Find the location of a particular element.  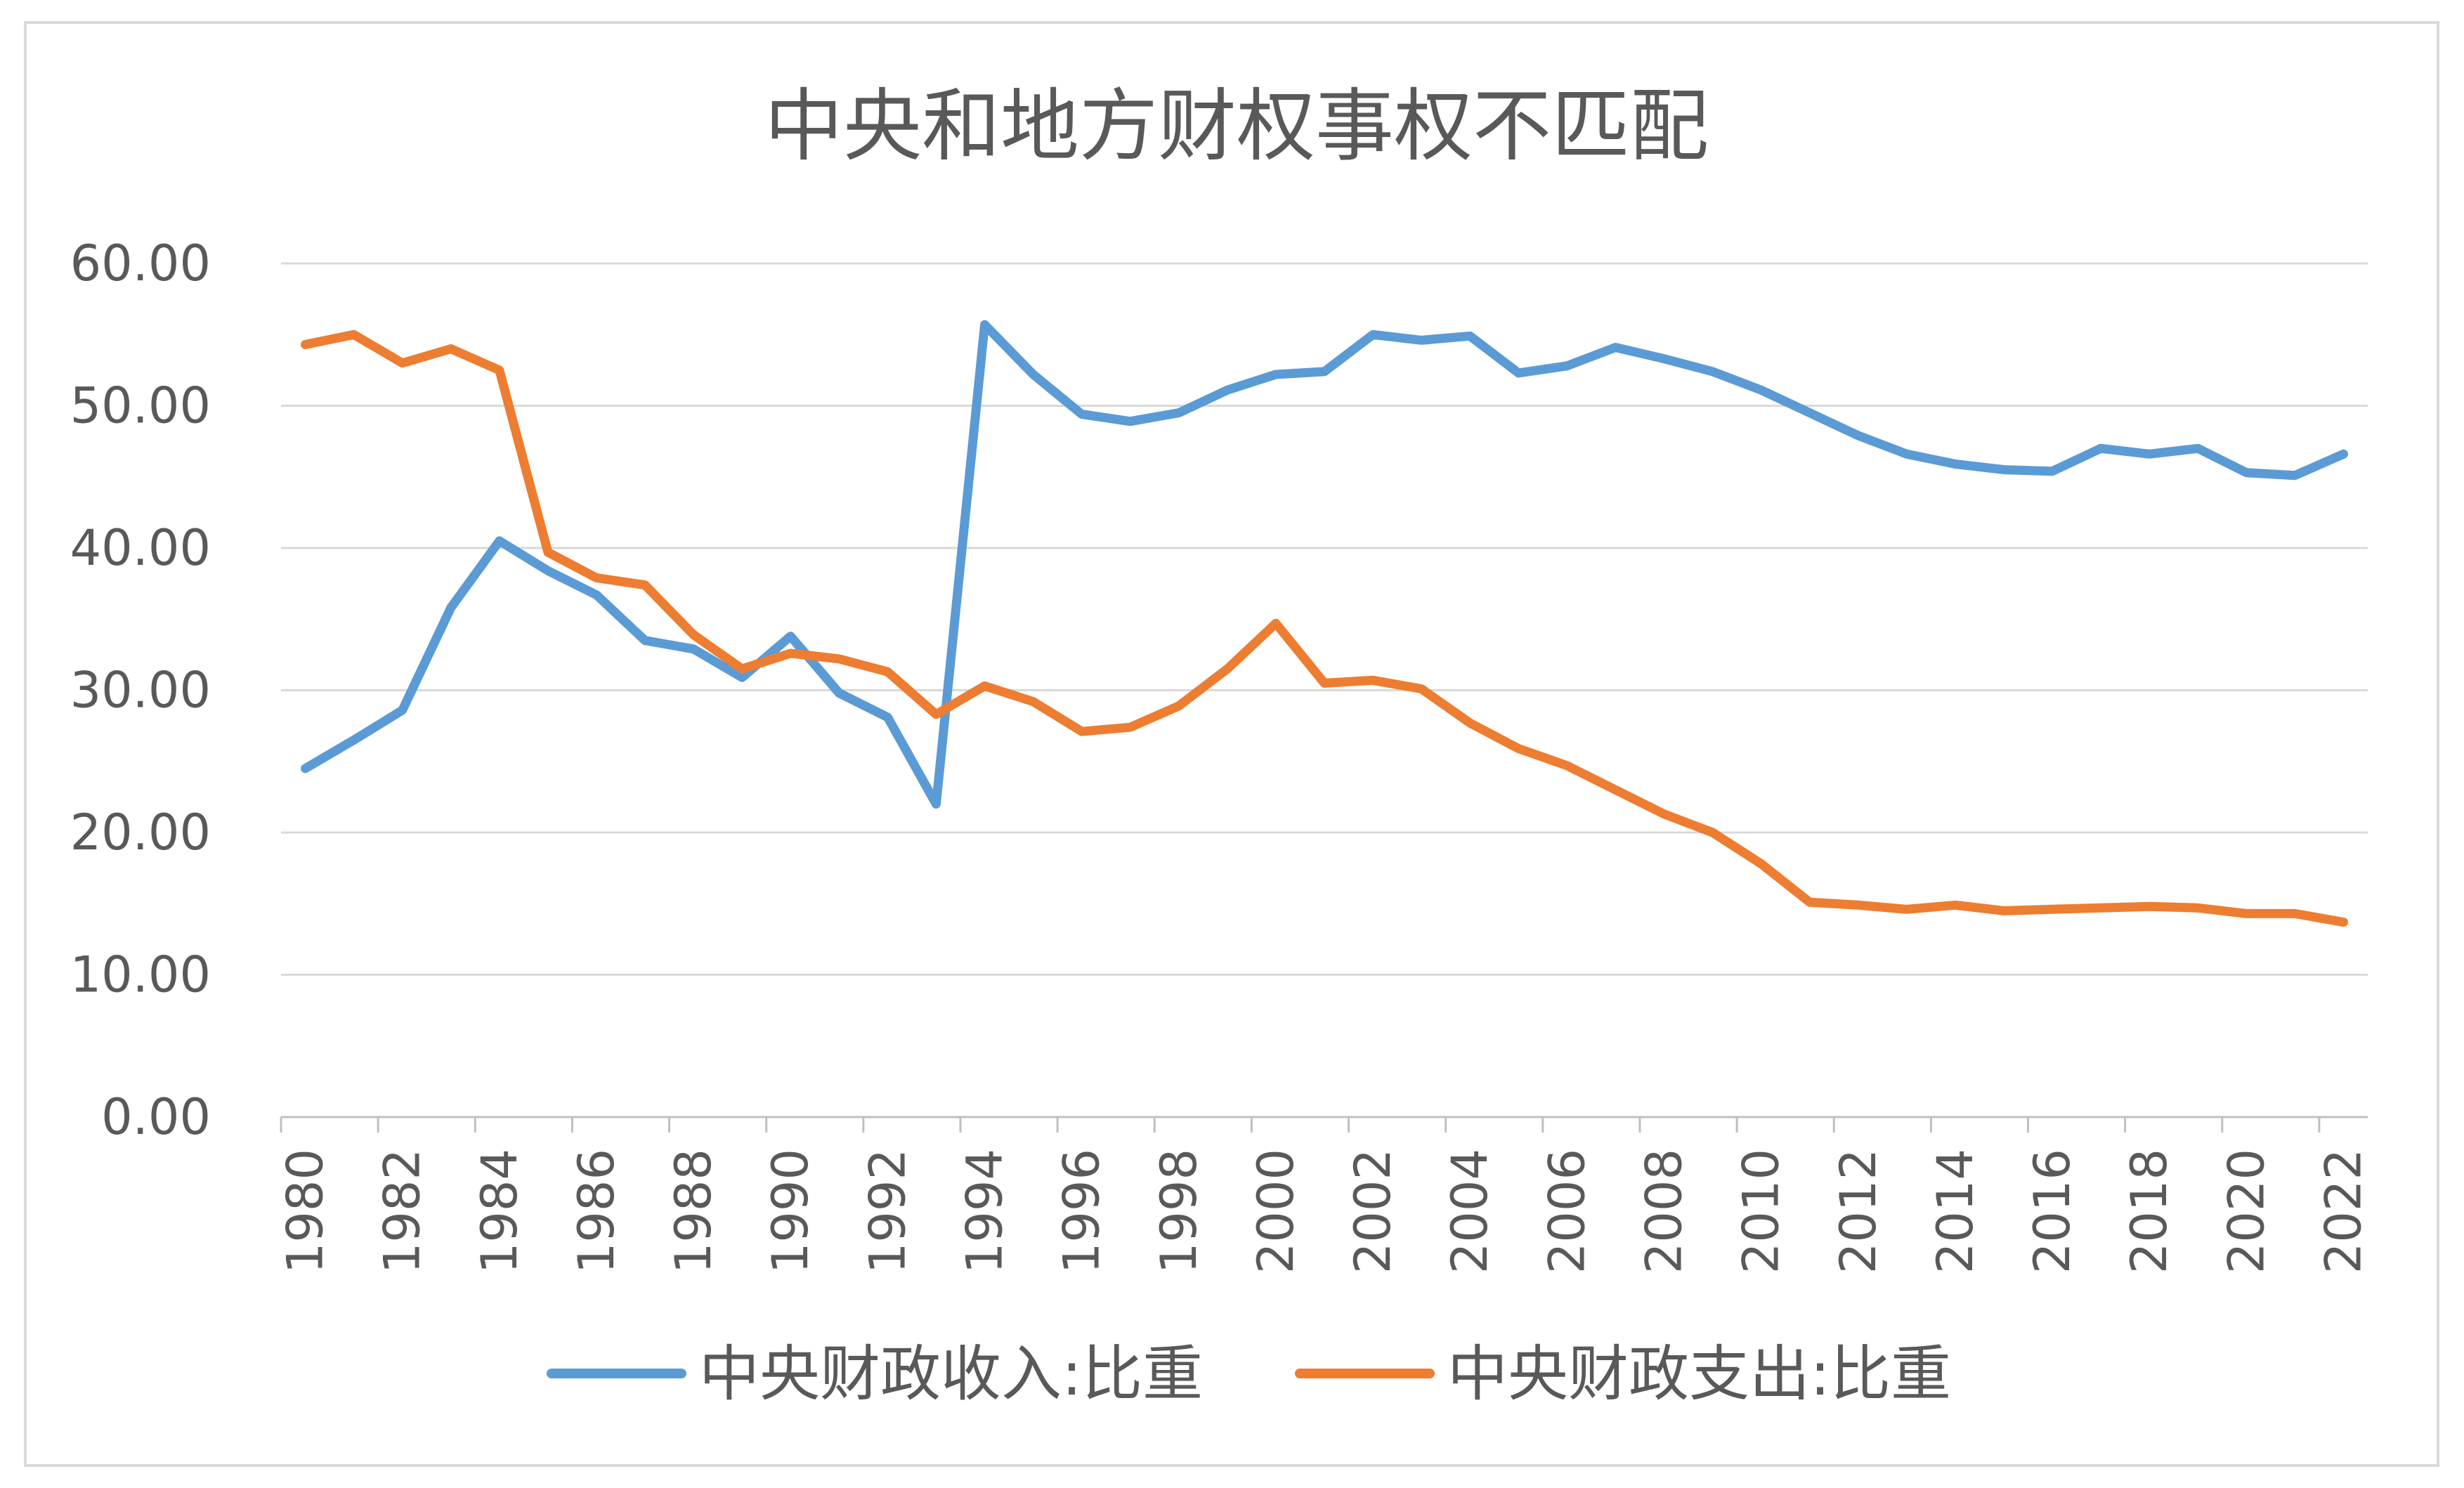

x-tick-label: 2018 is located at coordinates (2149, 1211).